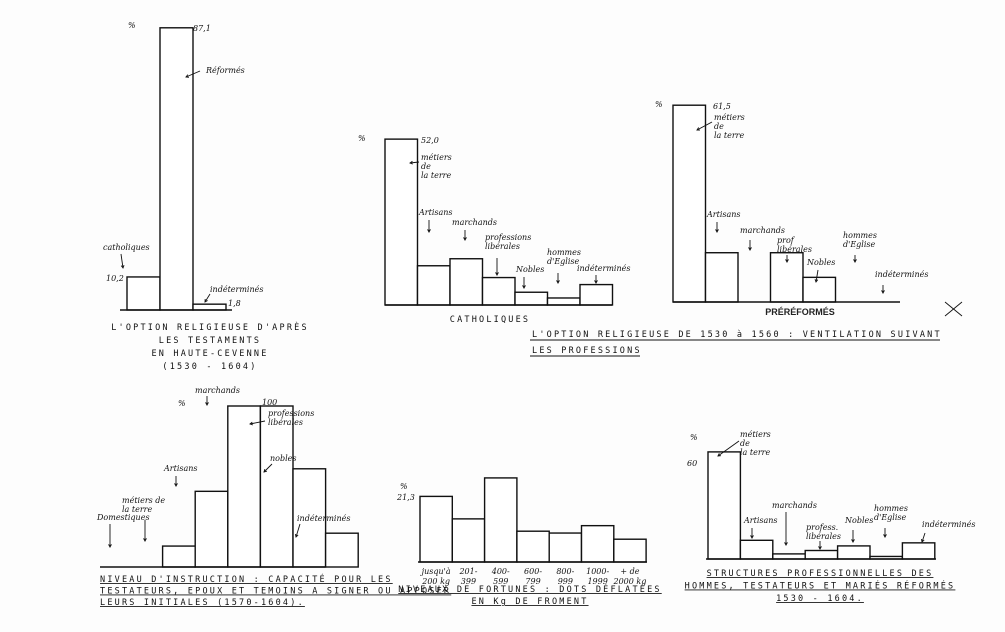 The width and height of the screenshot is (1005, 632). I want to click on x-tick-label: 1999, so click(597, 581).